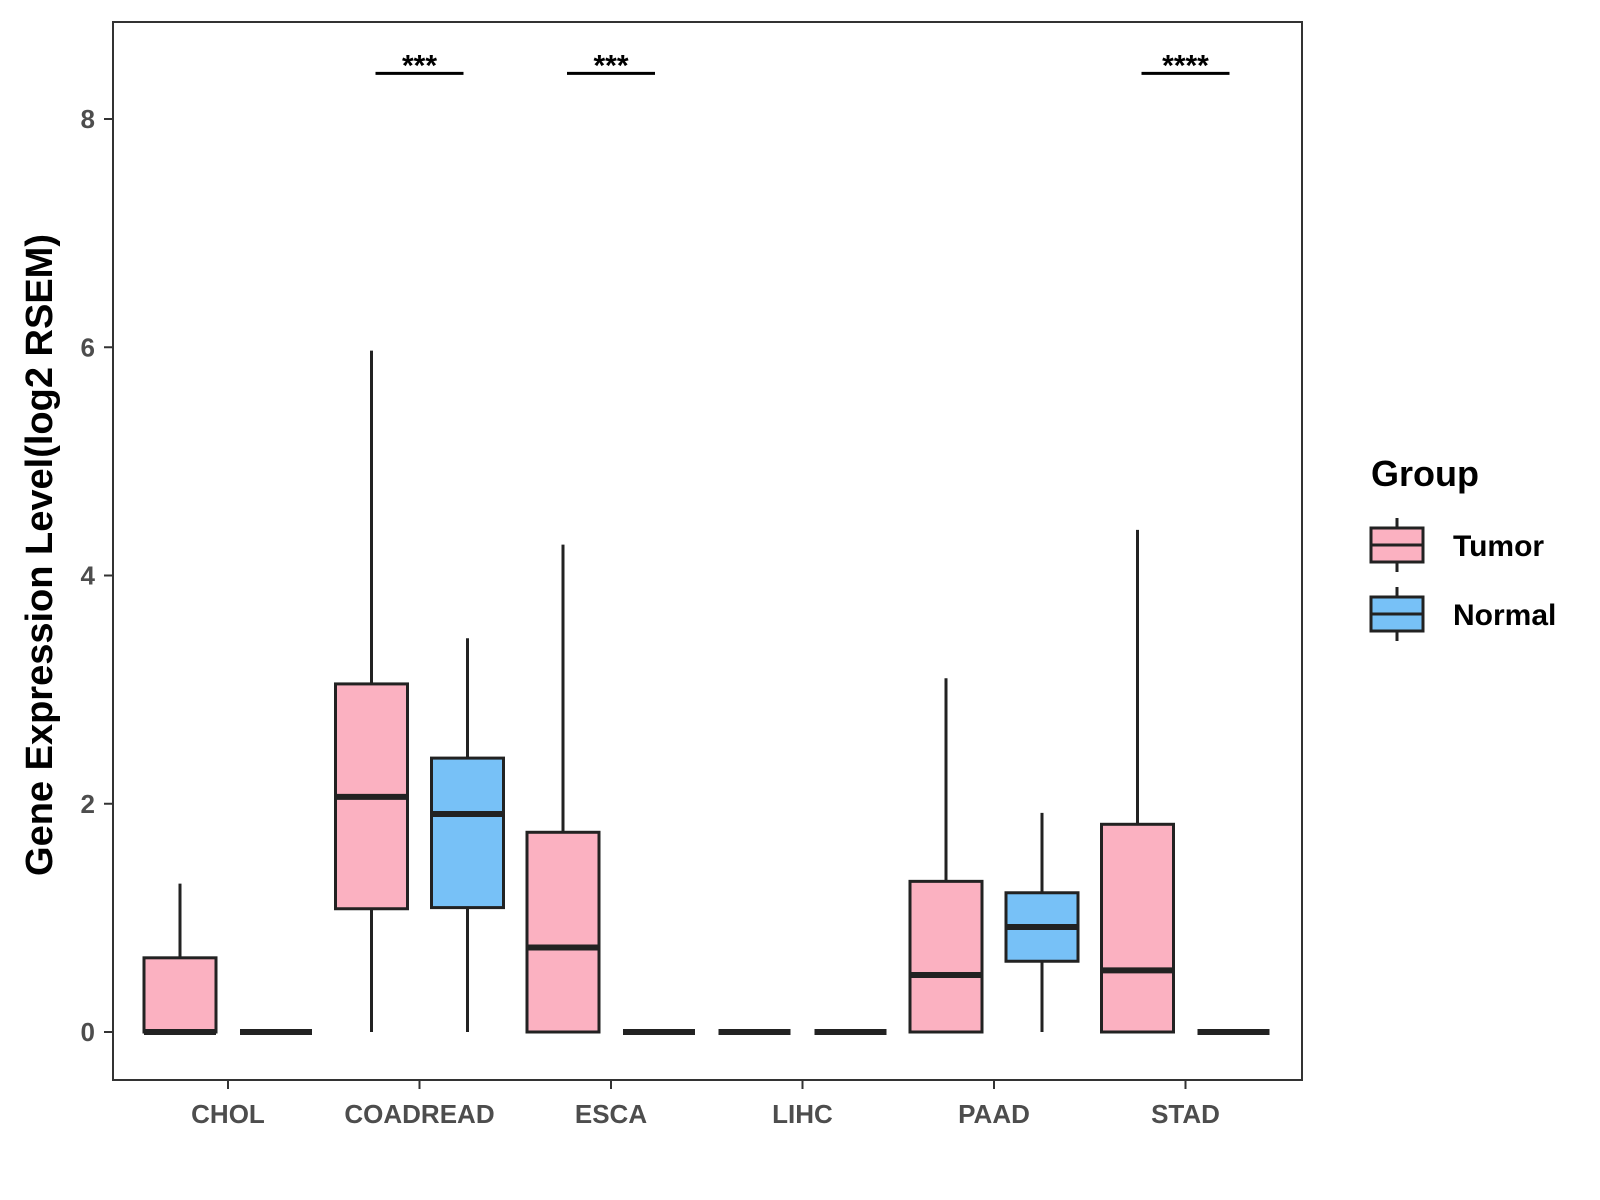 This screenshot has height=1200, width=1600. I want to click on x-tick-label-chol: CHOL, so click(228, 1114).